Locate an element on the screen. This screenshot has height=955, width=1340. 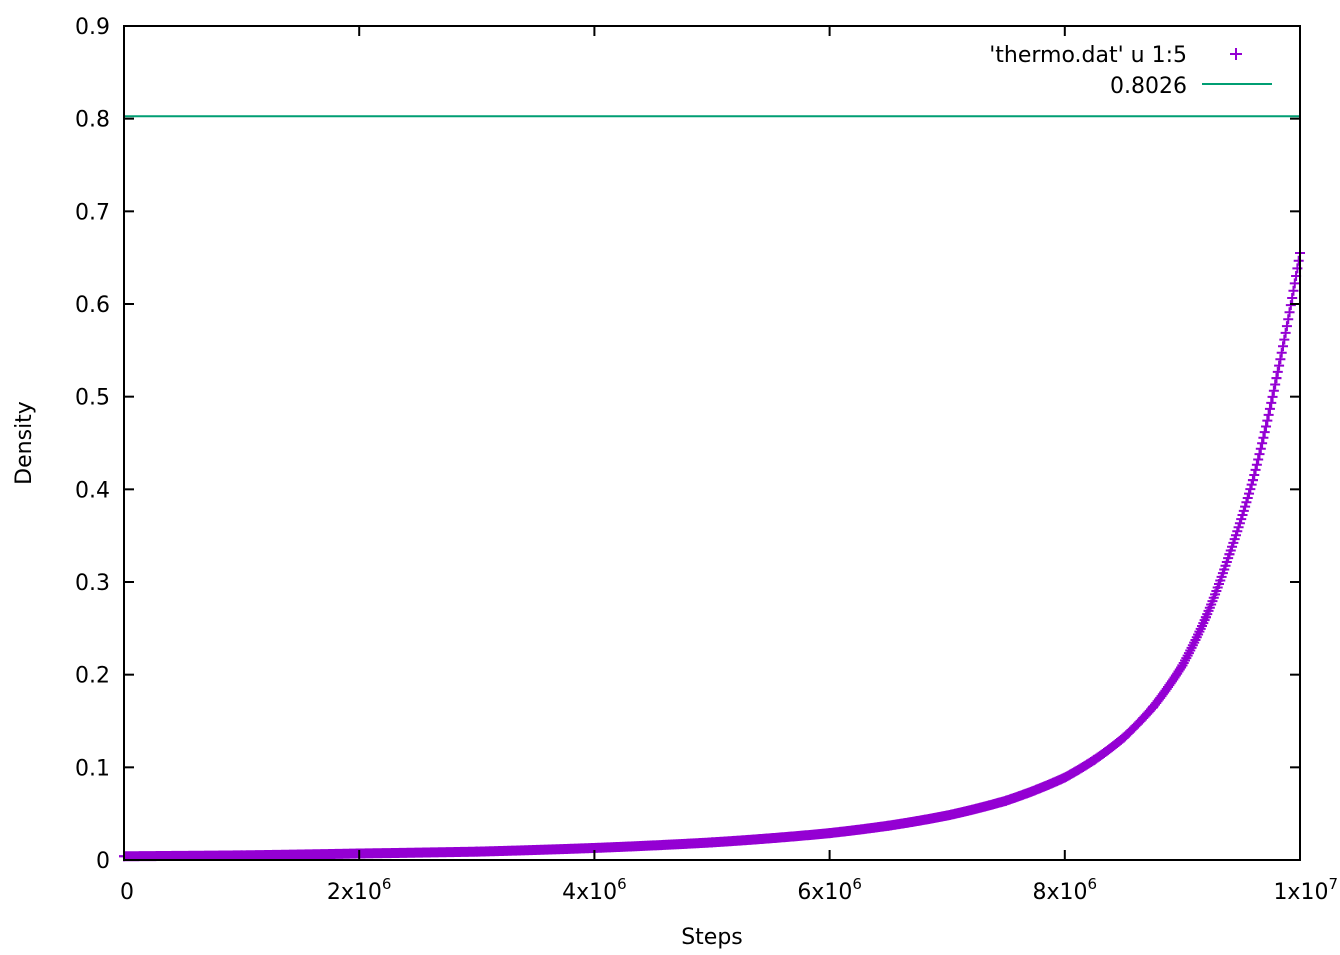
legend: 'thermo.dat' u 1:5 0.8026 is located at coordinates (1130, 71).